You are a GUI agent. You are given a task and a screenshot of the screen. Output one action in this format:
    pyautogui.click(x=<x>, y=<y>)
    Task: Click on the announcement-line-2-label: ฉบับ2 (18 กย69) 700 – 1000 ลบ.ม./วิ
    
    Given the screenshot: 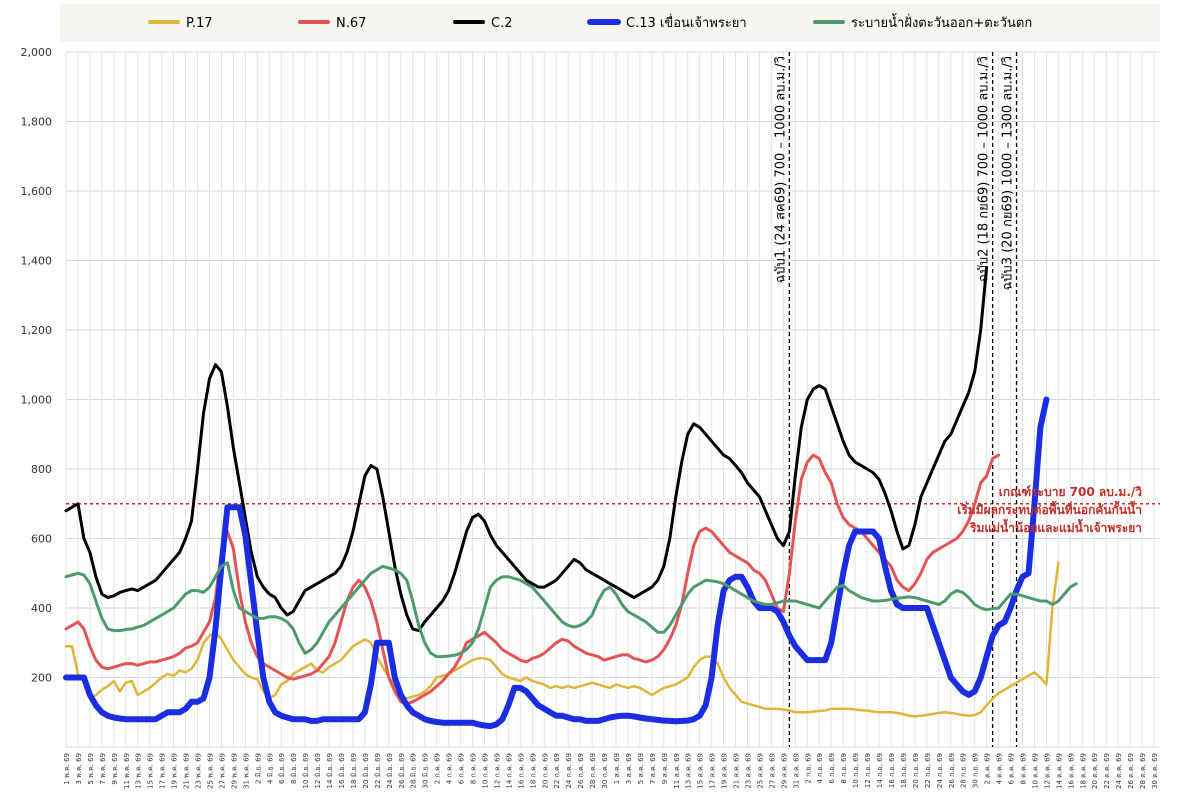 What is the action you would take?
    pyautogui.click(x=984, y=169)
    